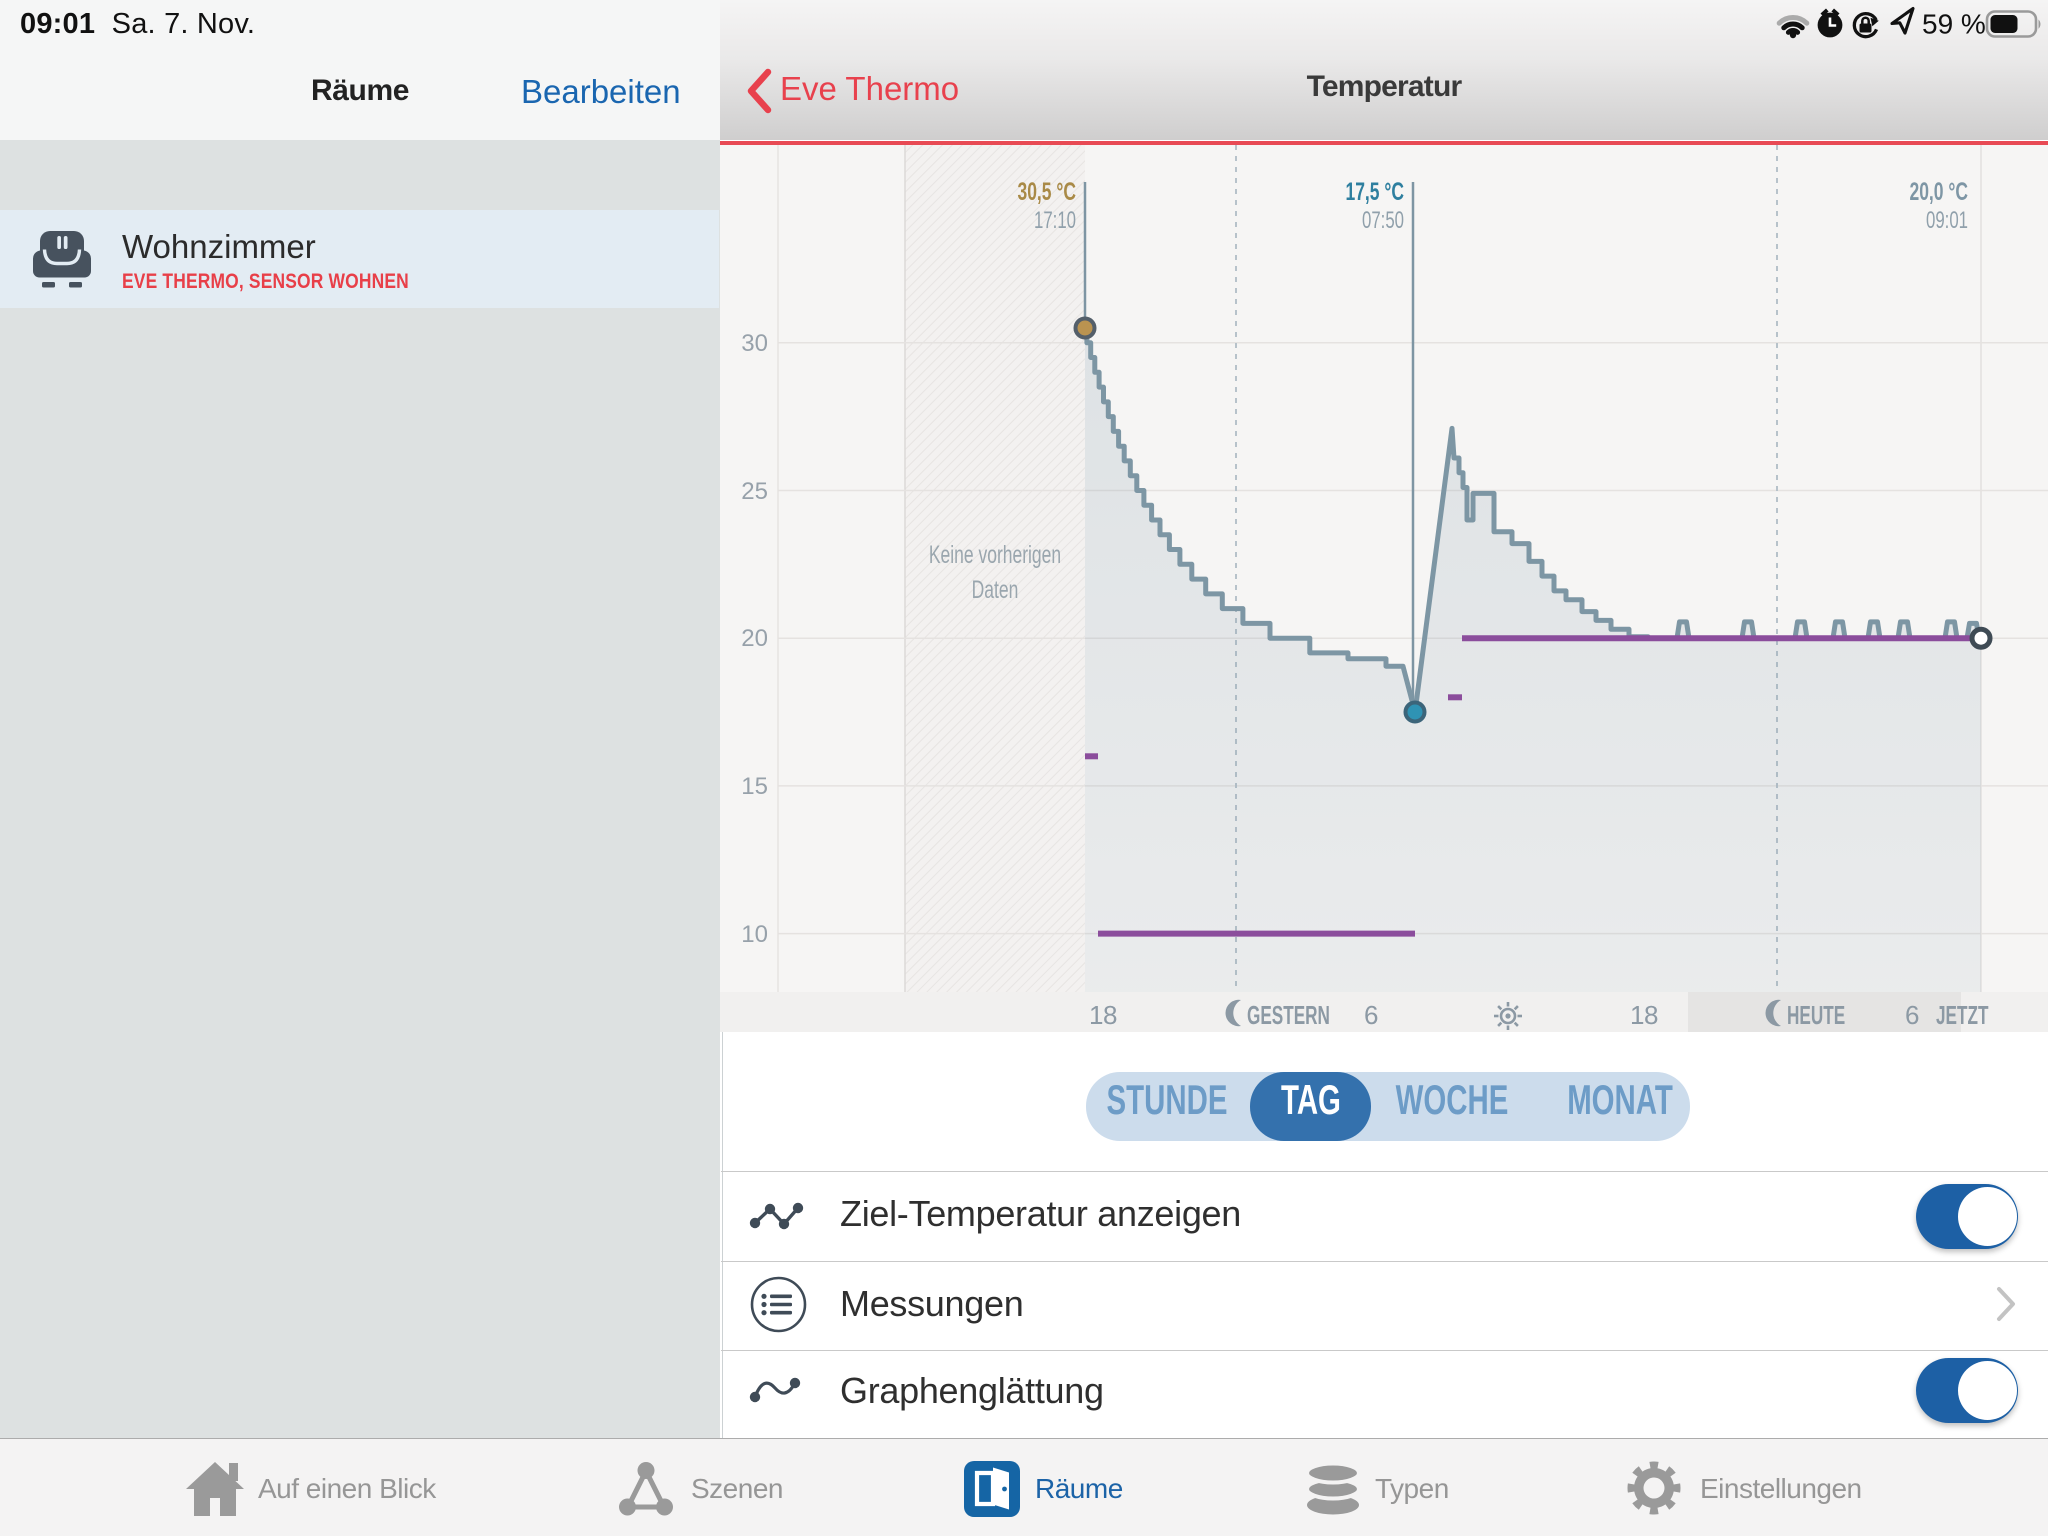  What do you see at coordinates (1954, 24) in the screenshot?
I see `svg-text: 59 %` at bounding box center [1954, 24].